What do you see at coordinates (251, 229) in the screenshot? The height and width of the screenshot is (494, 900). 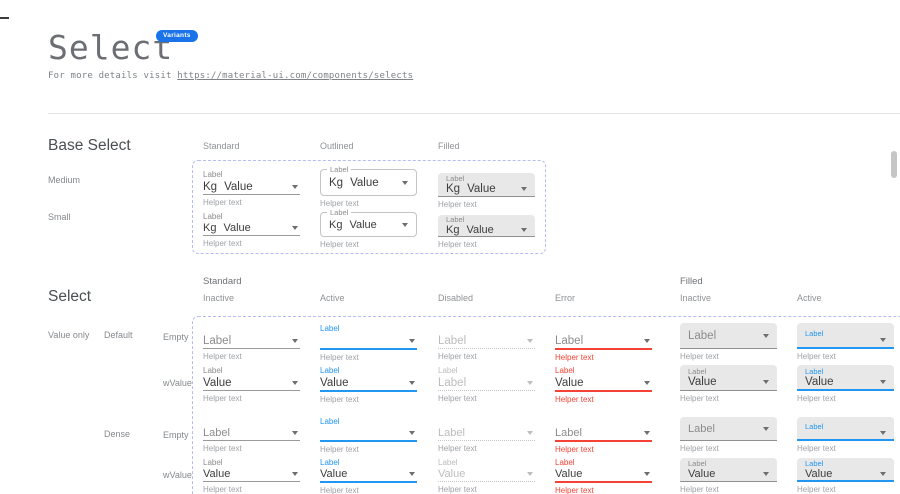 I see `standard-select-inactive-base-small: Label Kg Value Helper text` at bounding box center [251, 229].